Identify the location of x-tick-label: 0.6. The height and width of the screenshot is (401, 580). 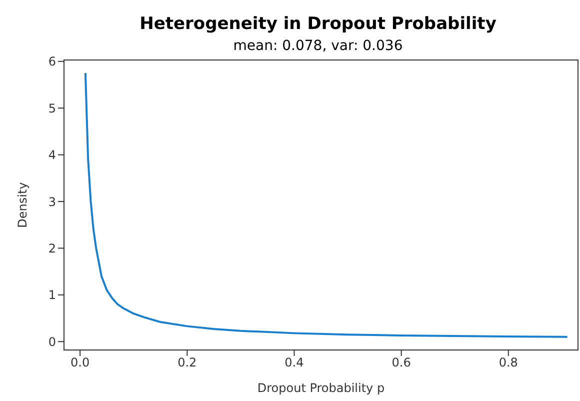
(401, 363).